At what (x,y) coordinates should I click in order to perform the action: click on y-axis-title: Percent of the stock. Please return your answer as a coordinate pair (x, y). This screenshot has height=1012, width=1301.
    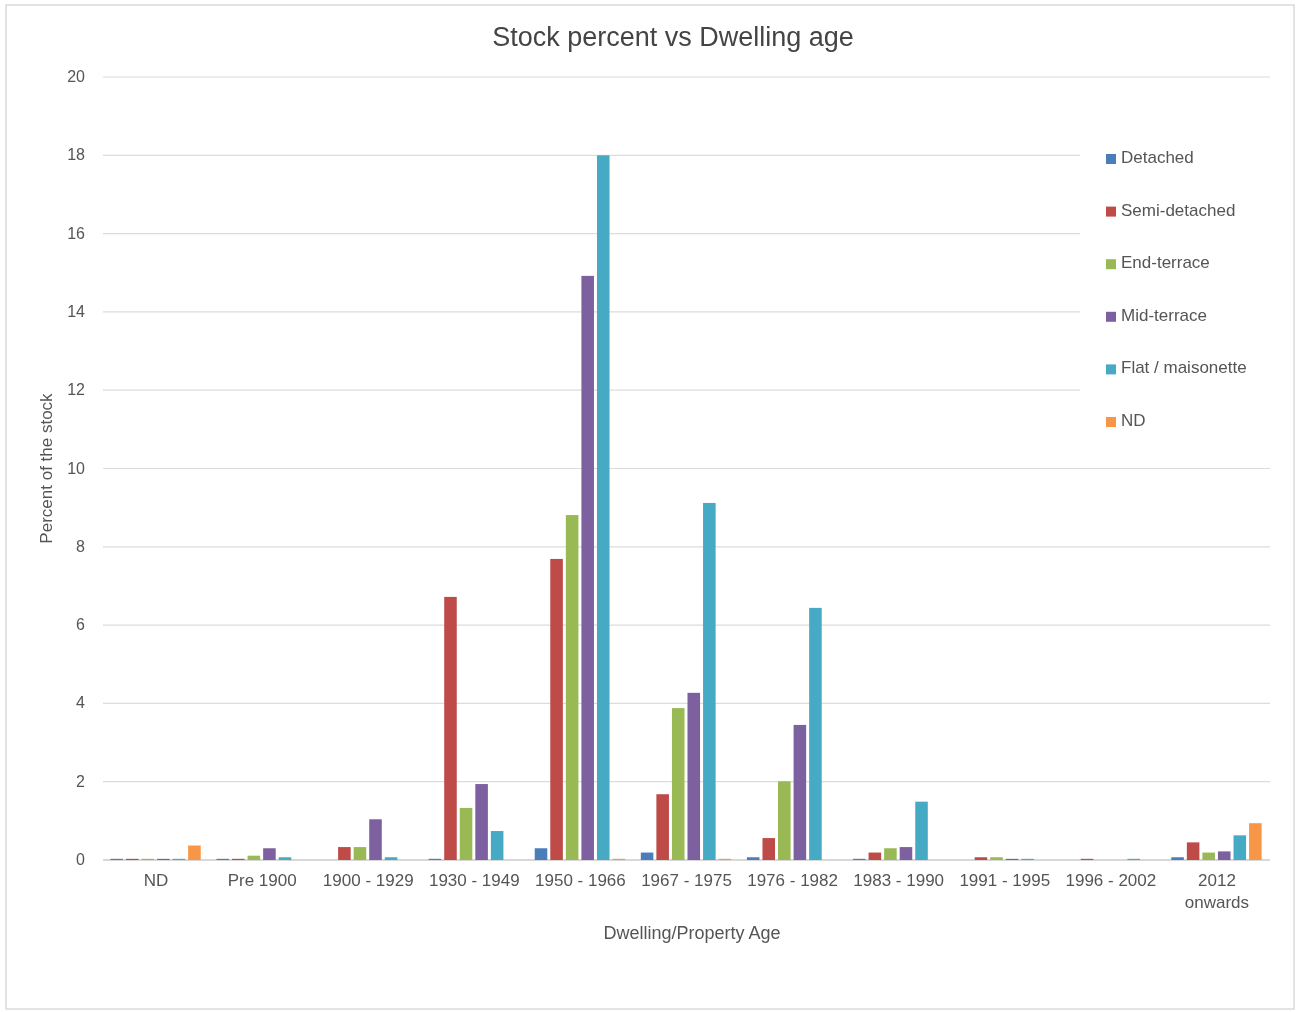
    Looking at the image, I should click on (46, 468).